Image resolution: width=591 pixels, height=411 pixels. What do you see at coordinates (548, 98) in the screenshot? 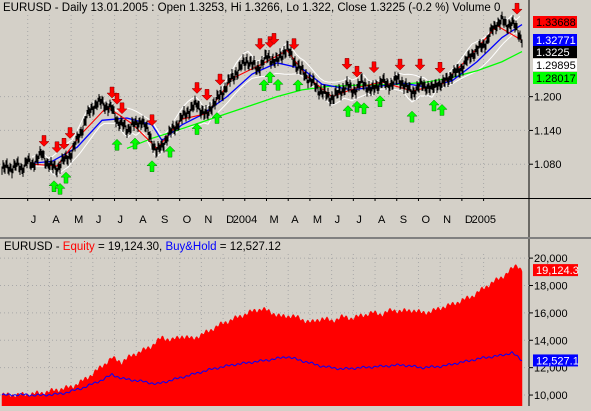
I see `price-y-tick-label: 1.200` at bounding box center [548, 98].